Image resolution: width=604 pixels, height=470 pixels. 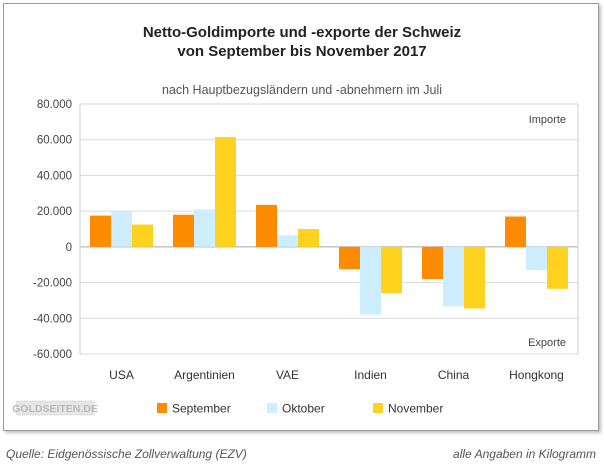 I want to click on bar-oktober-argentinien, so click(x=204, y=228).